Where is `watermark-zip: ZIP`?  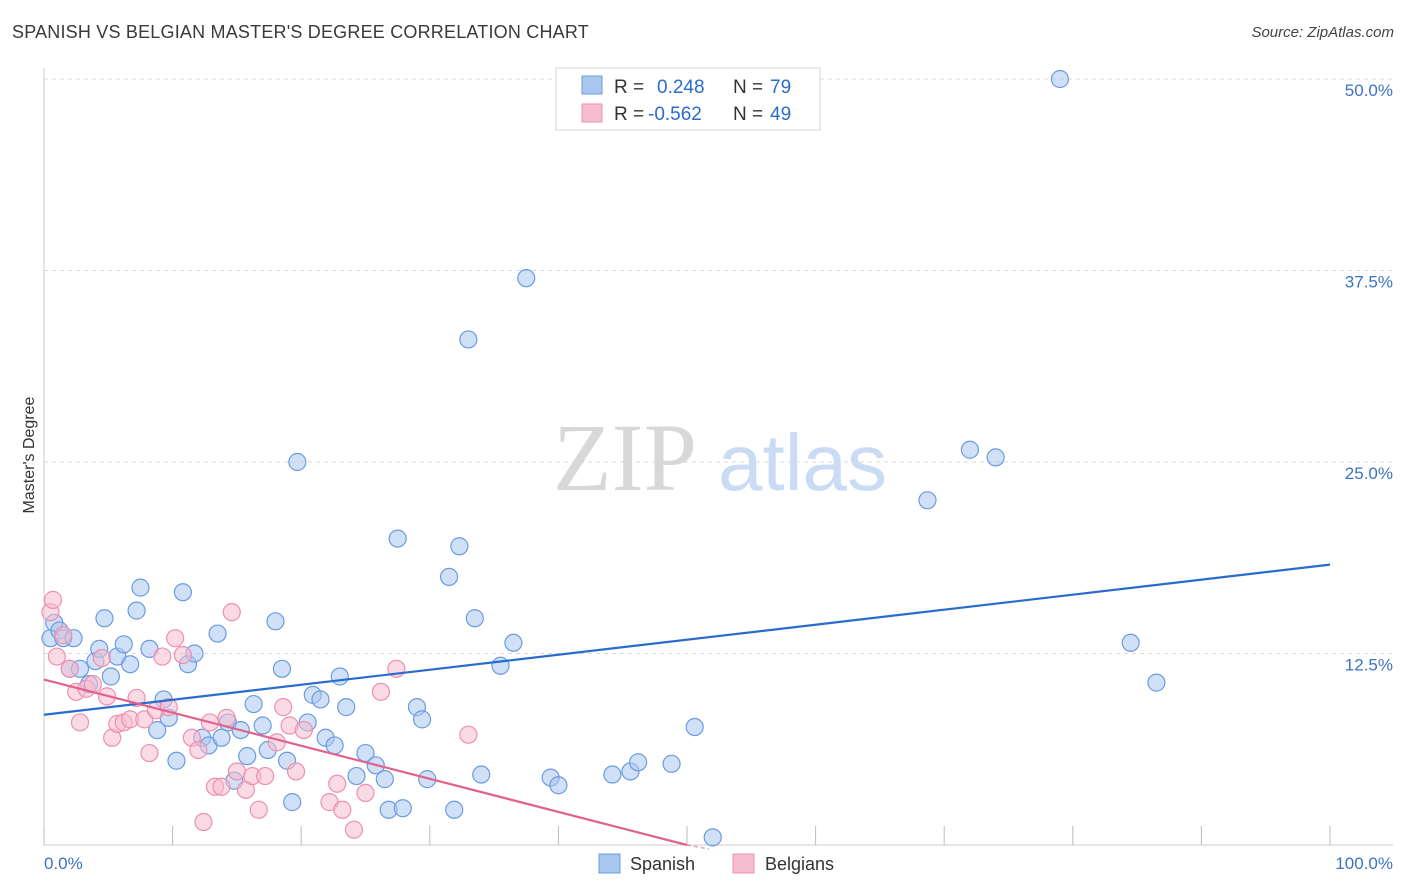
watermark-zip: ZIP is located at coordinates (625, 457).